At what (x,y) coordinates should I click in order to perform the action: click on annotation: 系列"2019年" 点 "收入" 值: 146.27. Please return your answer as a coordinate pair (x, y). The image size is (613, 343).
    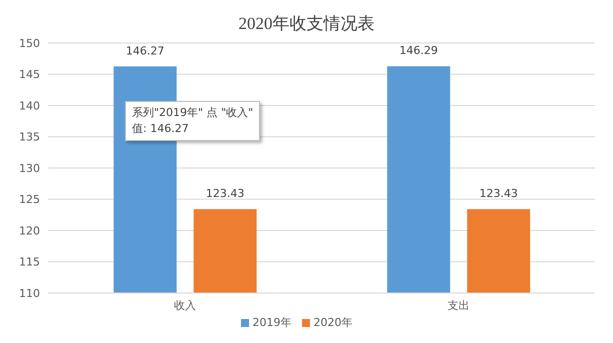
    Looking at the image, I should click on (192, 121).